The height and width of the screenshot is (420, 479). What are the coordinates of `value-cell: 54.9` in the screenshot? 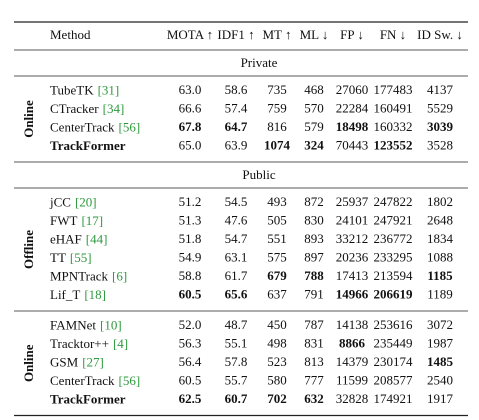 It's located at (190, 257).